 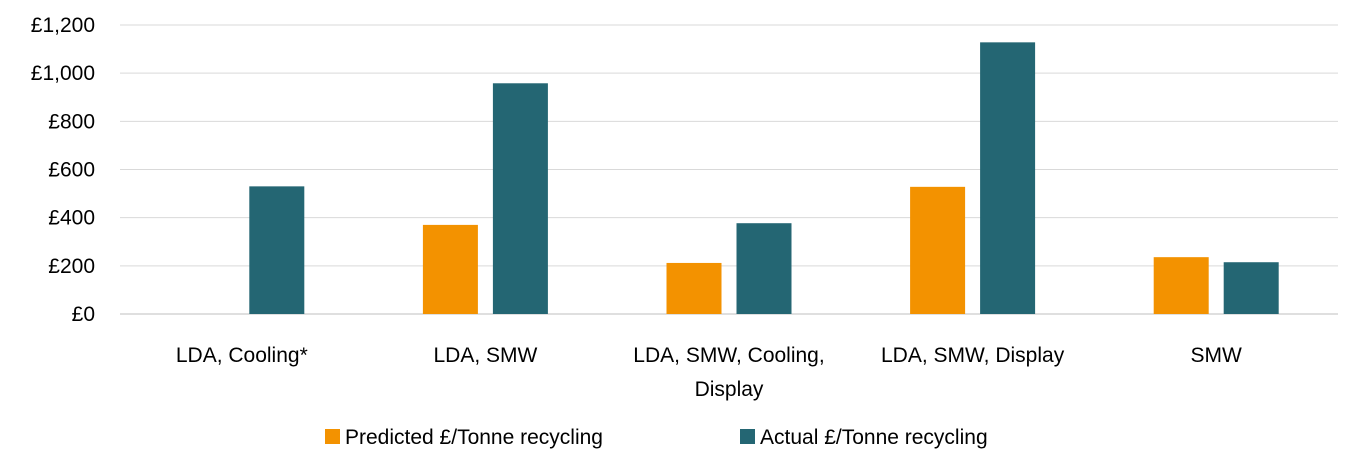 I want to click on x-tick-label: SMW, so click(x=1217, y=355).